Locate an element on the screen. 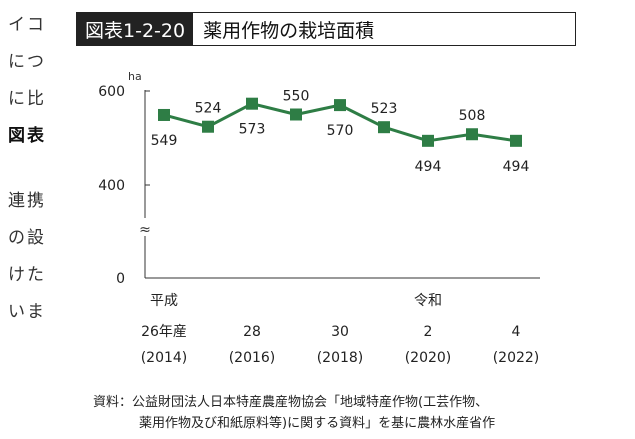 This screenshot has width=635, height=439. side-text-line: に比 is located at coordinates (27, 99).